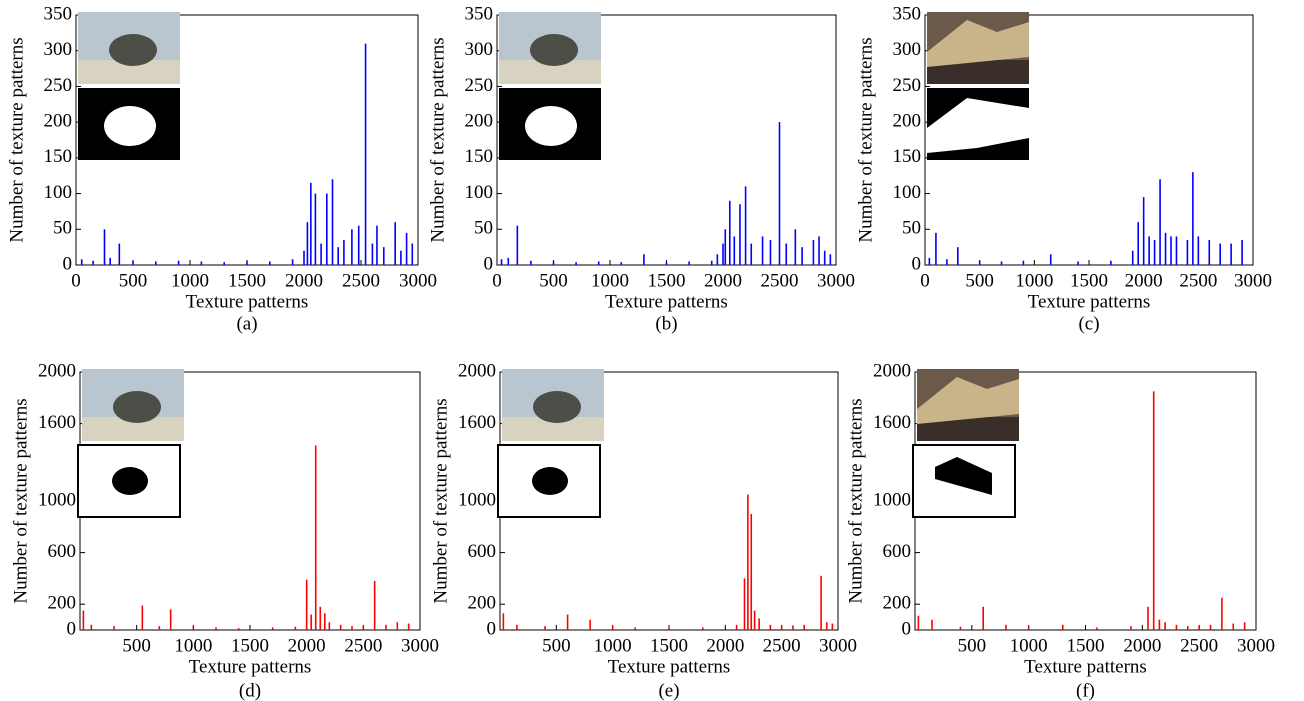  Describe the element at coordinates (1088, 323) in the screenshot. I see `panel-caption: (c)` at that location.